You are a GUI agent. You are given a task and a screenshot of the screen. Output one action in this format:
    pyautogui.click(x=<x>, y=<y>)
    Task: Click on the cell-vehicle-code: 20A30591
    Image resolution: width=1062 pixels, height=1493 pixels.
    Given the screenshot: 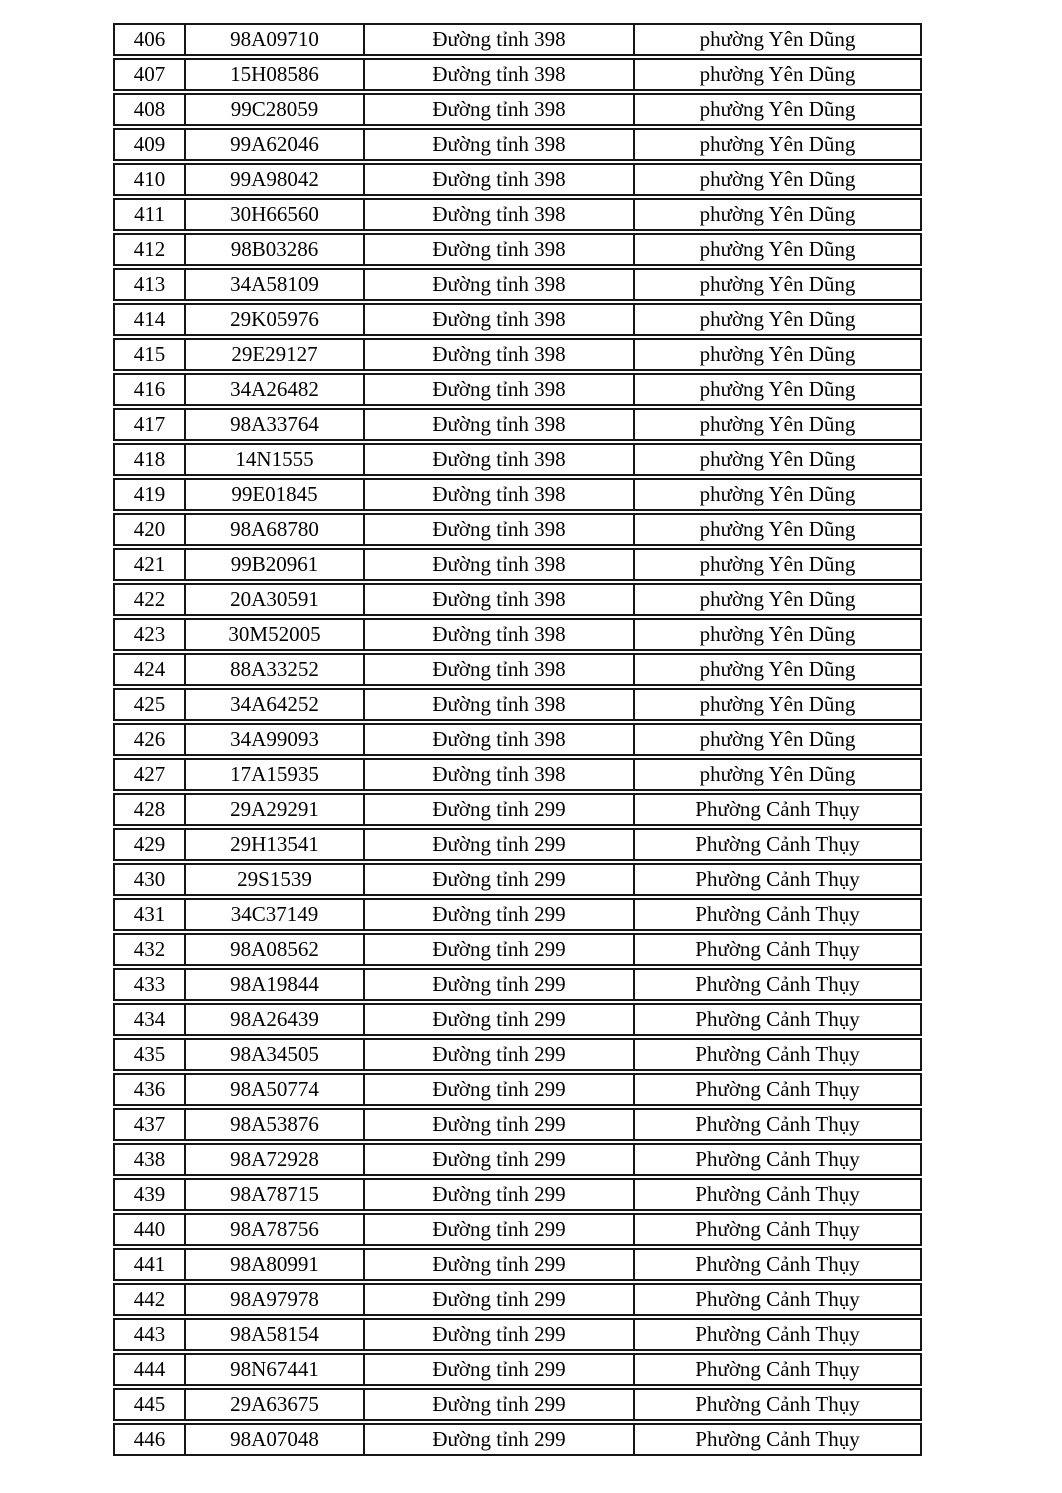 What is the action you would take?
    pyautogui.click(x=275, y=599)
    